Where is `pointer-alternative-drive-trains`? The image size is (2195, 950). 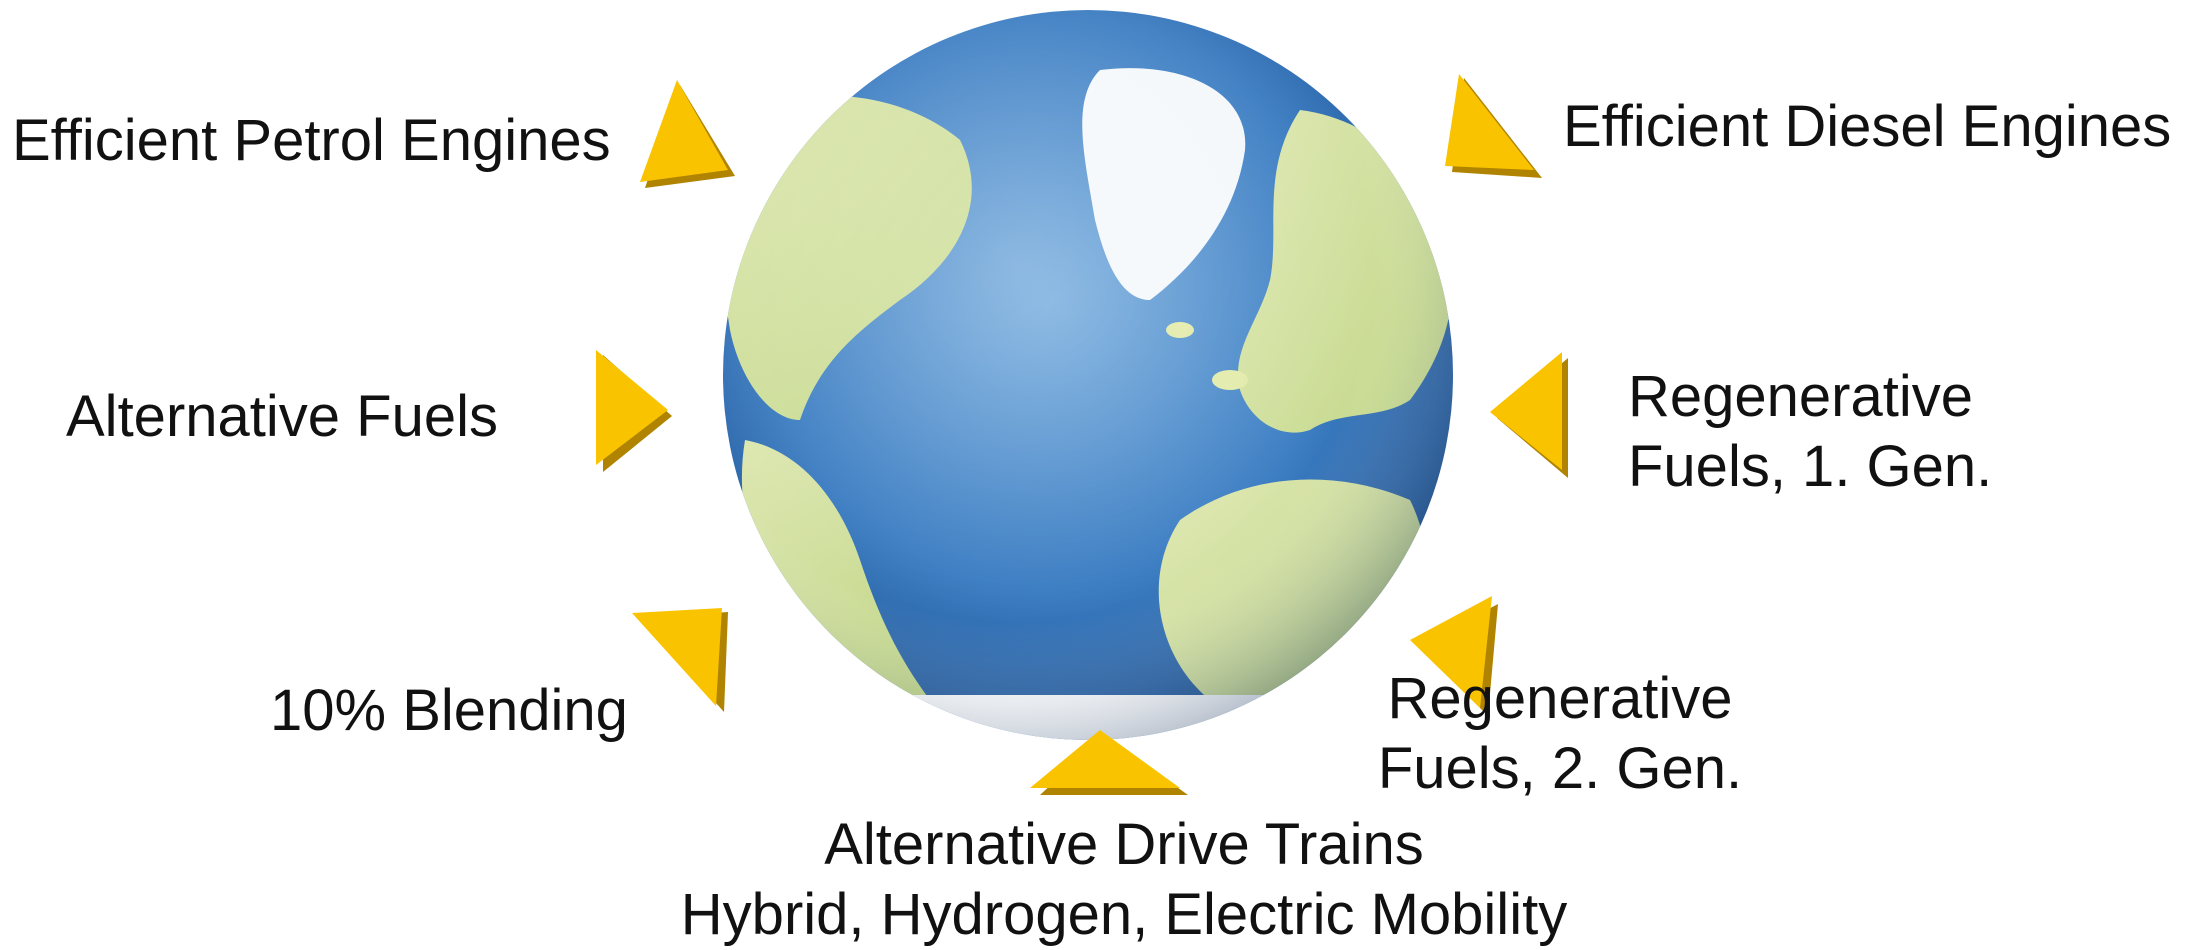 pointer-alternative-drive-trains is located at coordinates (1109, 762).